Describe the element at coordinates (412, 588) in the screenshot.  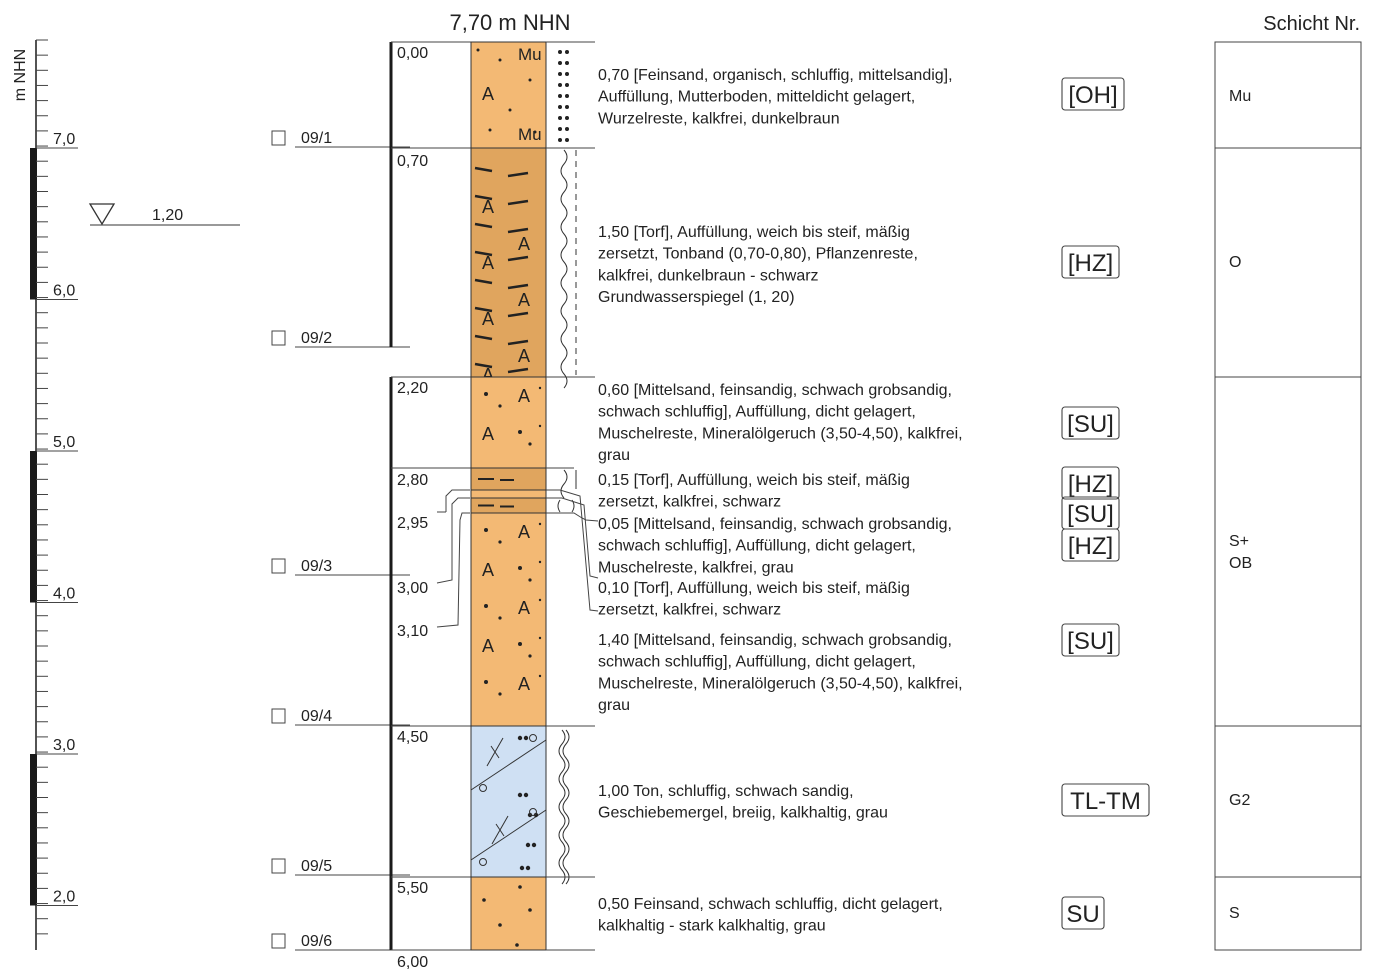
I see `depth-label: 3,00` at that location.